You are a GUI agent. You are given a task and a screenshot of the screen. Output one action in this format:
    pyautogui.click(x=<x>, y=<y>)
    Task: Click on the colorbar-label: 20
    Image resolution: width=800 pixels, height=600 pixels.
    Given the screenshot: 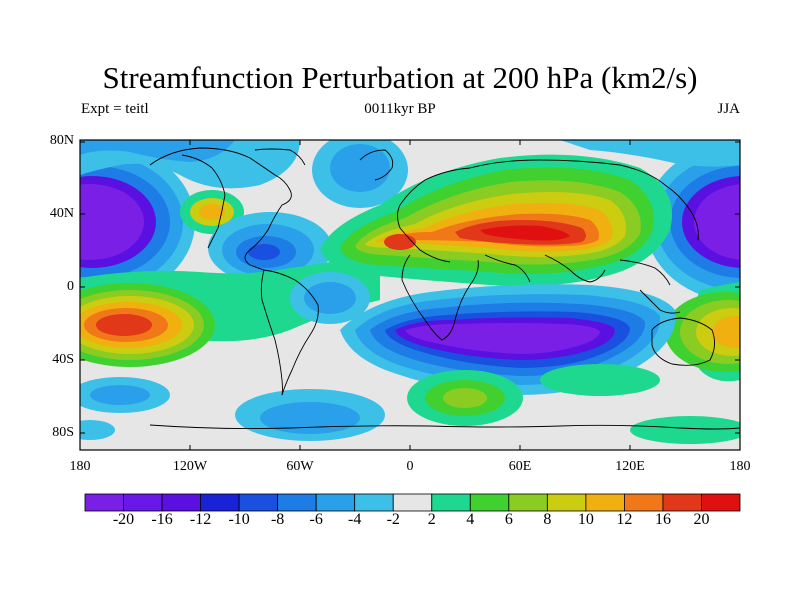 What is the action you would take?
    pyautogui.click(x=701, y=519)
    